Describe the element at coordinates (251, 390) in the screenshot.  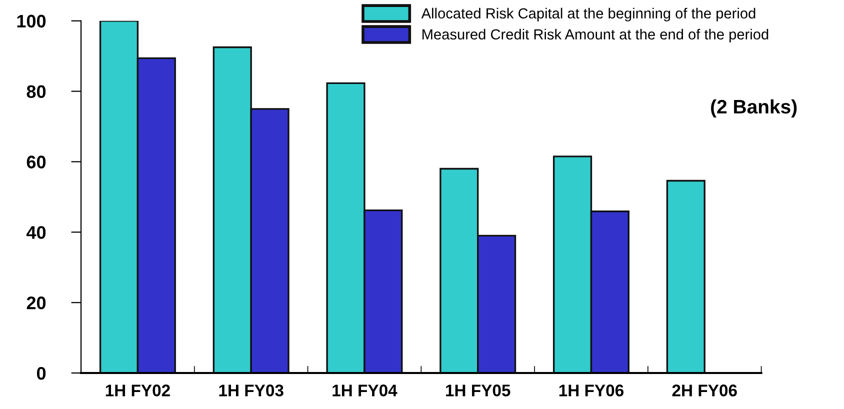
I see `x-tick-label: 1H FY03` at that location.